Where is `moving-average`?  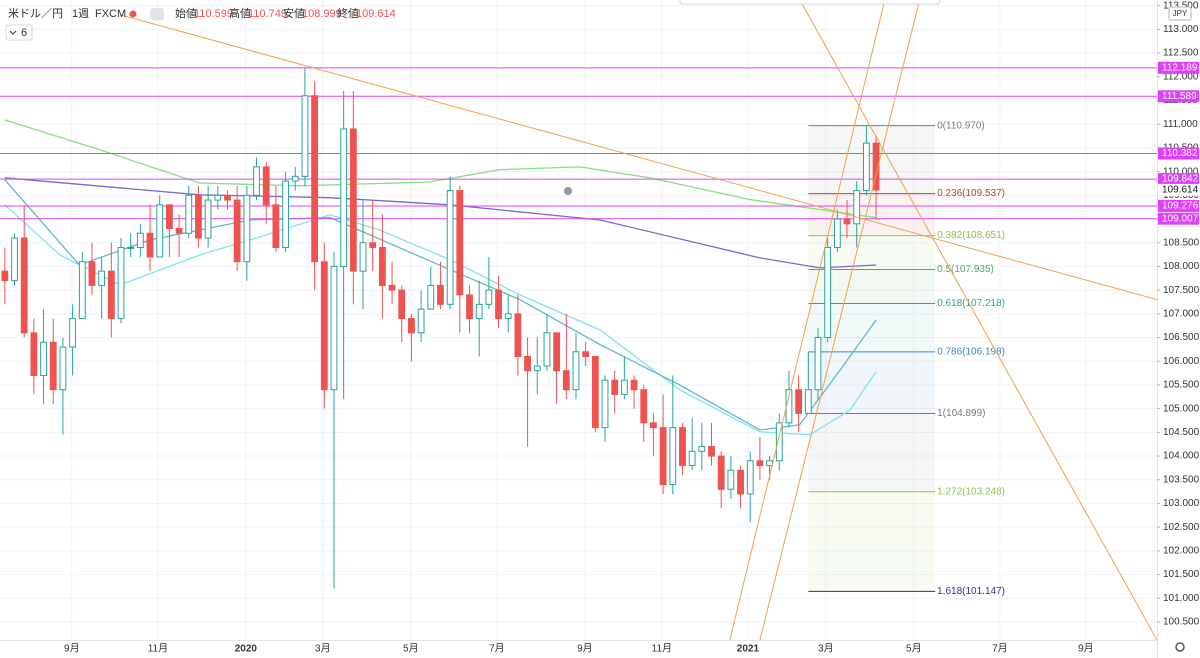
moving-average is located at coordinates (440, 169).